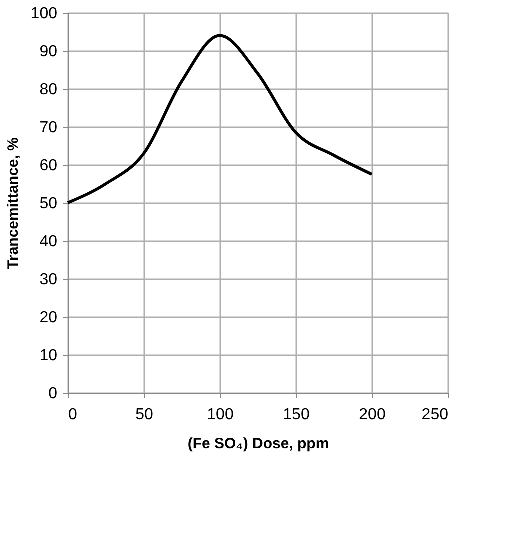 The width and height of the screenshot is (531, 534). What do you see at coordinates (145, 415) in the screenshot?
I see `x-tick-label: 50` at bounding box center [145, 415].